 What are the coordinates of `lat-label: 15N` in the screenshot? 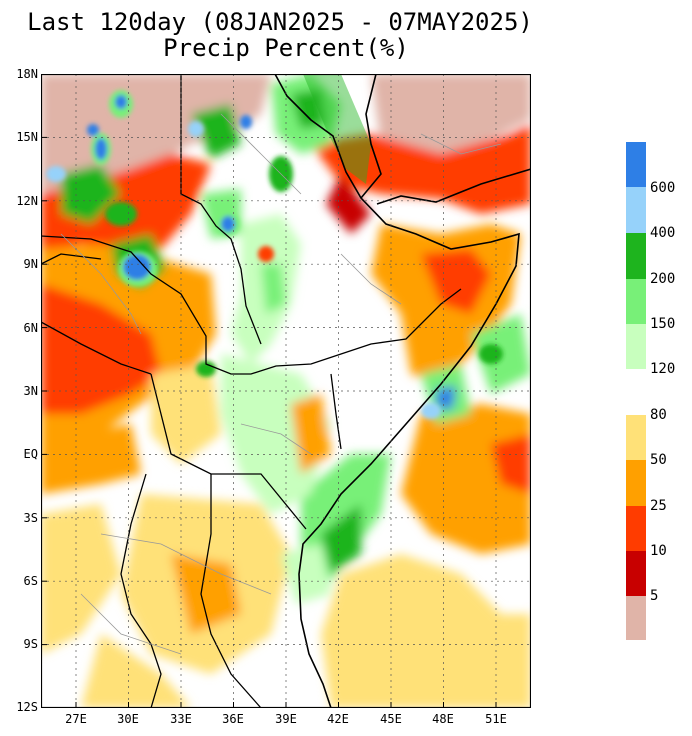 It's located at (27, 137).